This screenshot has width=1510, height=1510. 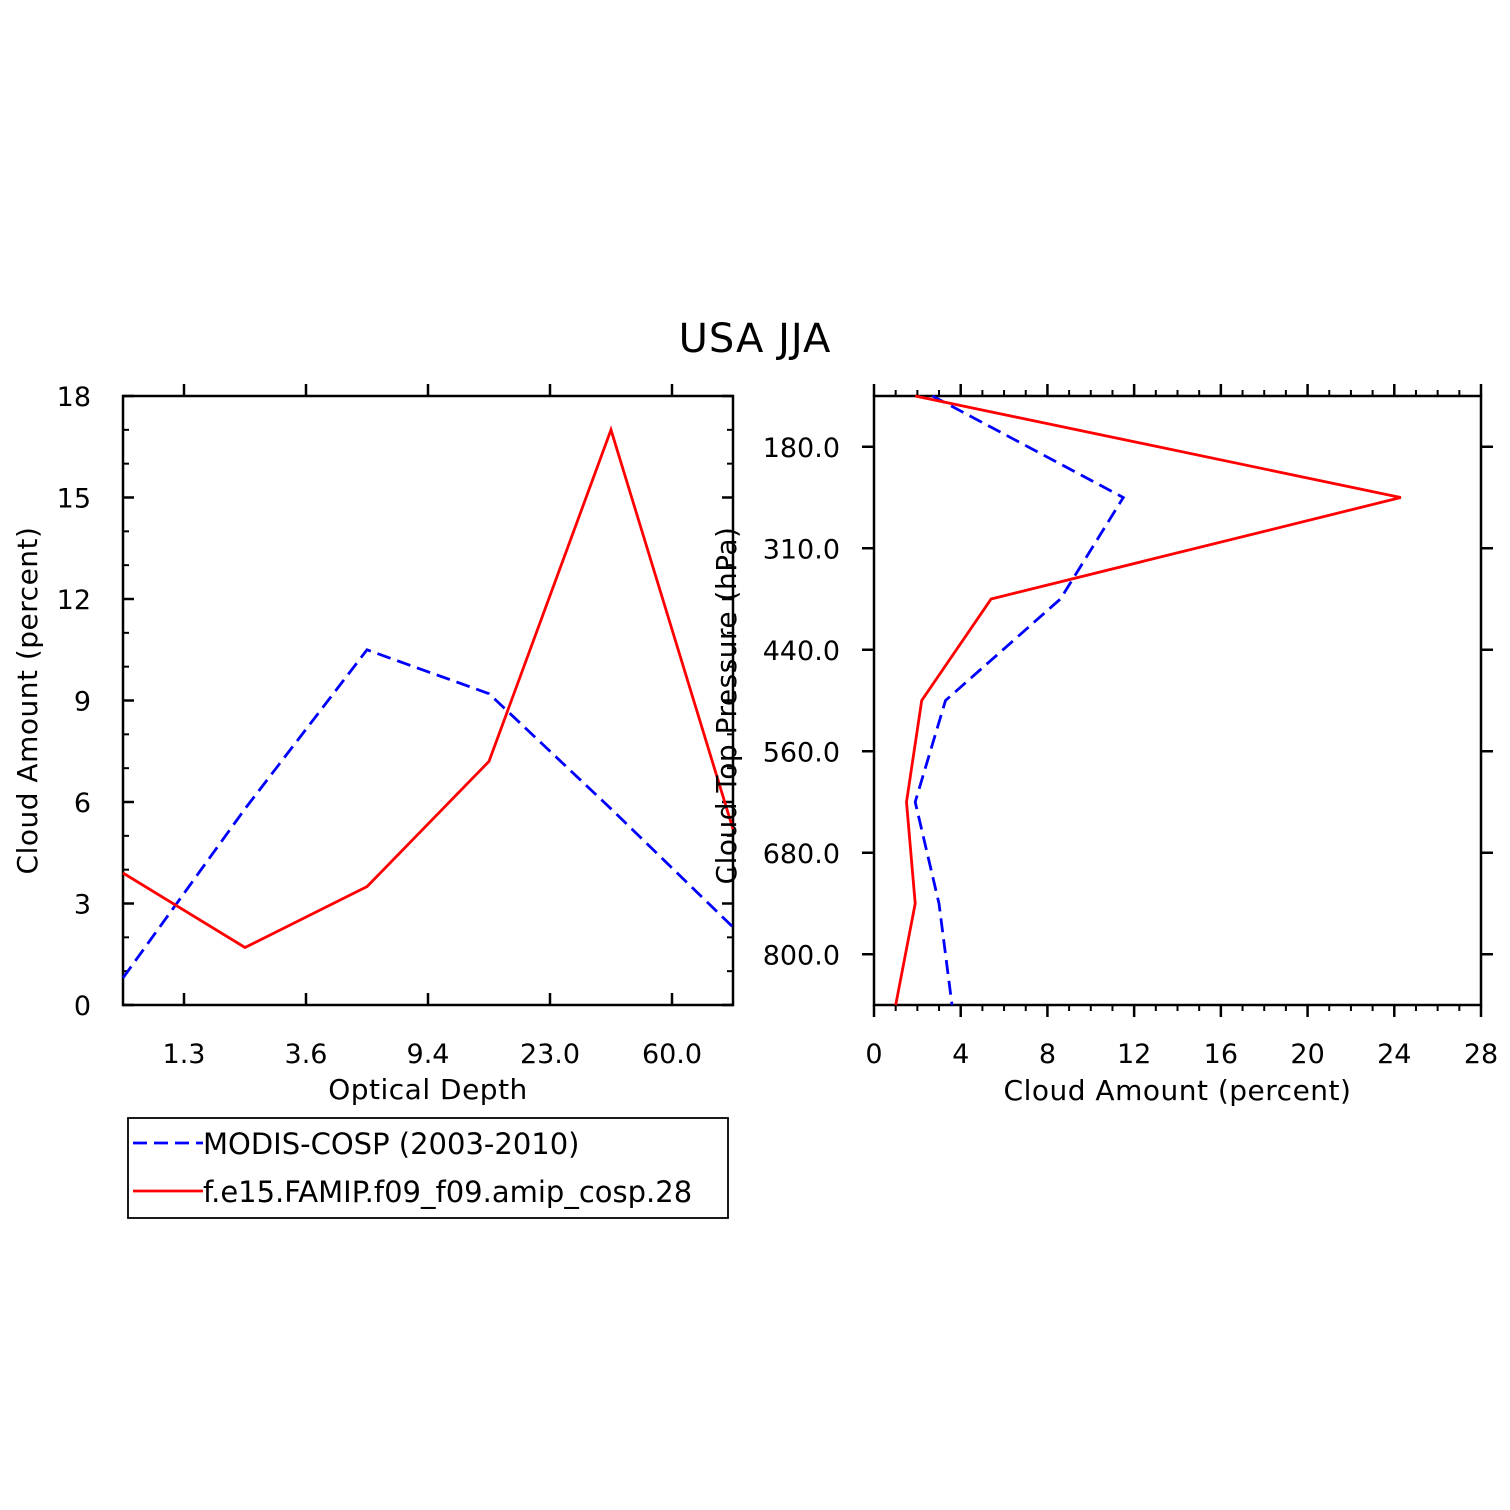 I want to click on legend-box, so click(x=428, y=1168).